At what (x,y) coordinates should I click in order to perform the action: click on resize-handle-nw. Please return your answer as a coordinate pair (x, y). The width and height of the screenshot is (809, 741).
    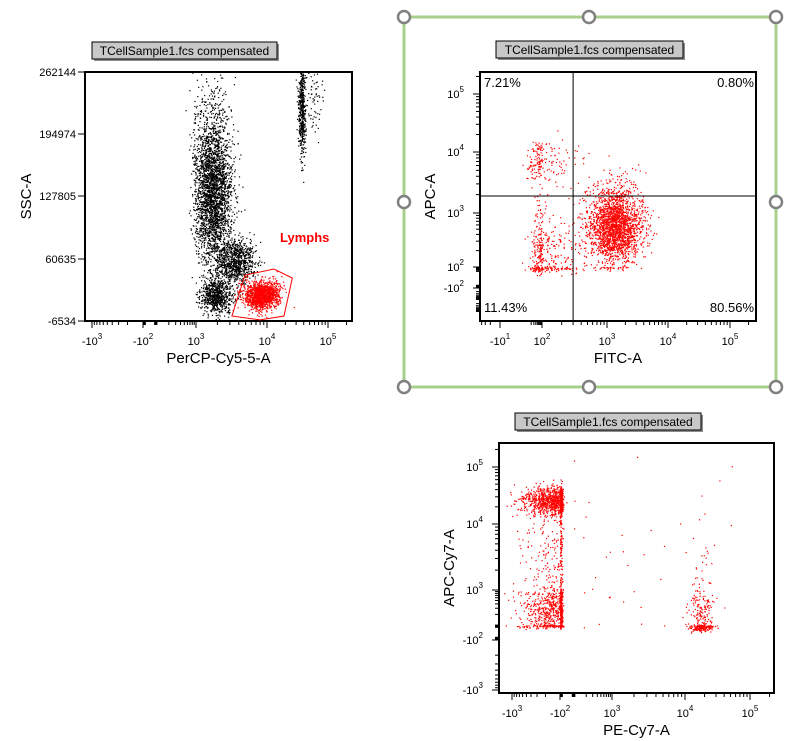
    Looking at the image, I should click on (404, 17).